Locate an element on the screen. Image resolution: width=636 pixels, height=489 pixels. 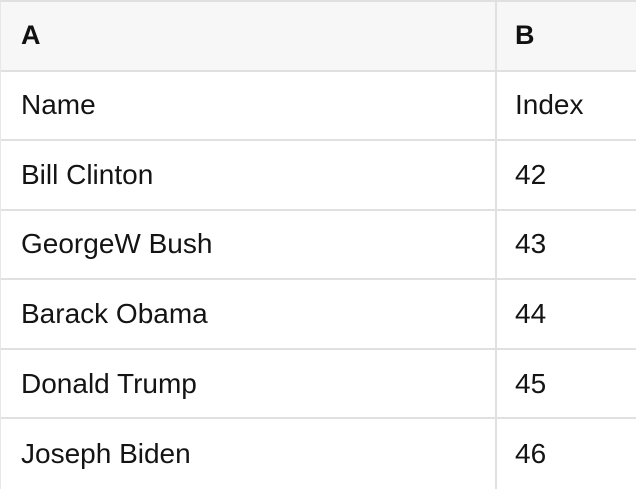
cell-index-1: 42 is located at coordinates (566, 176).